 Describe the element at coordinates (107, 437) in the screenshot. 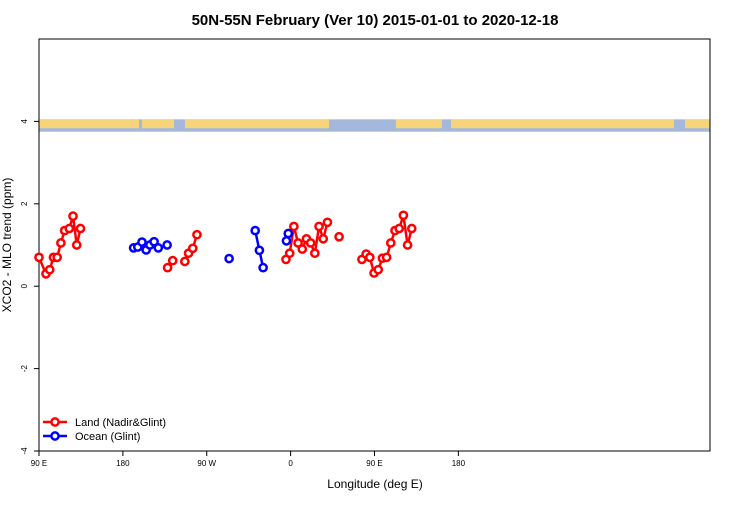

I see `legend-label: Ocean (Glint)` at that location.